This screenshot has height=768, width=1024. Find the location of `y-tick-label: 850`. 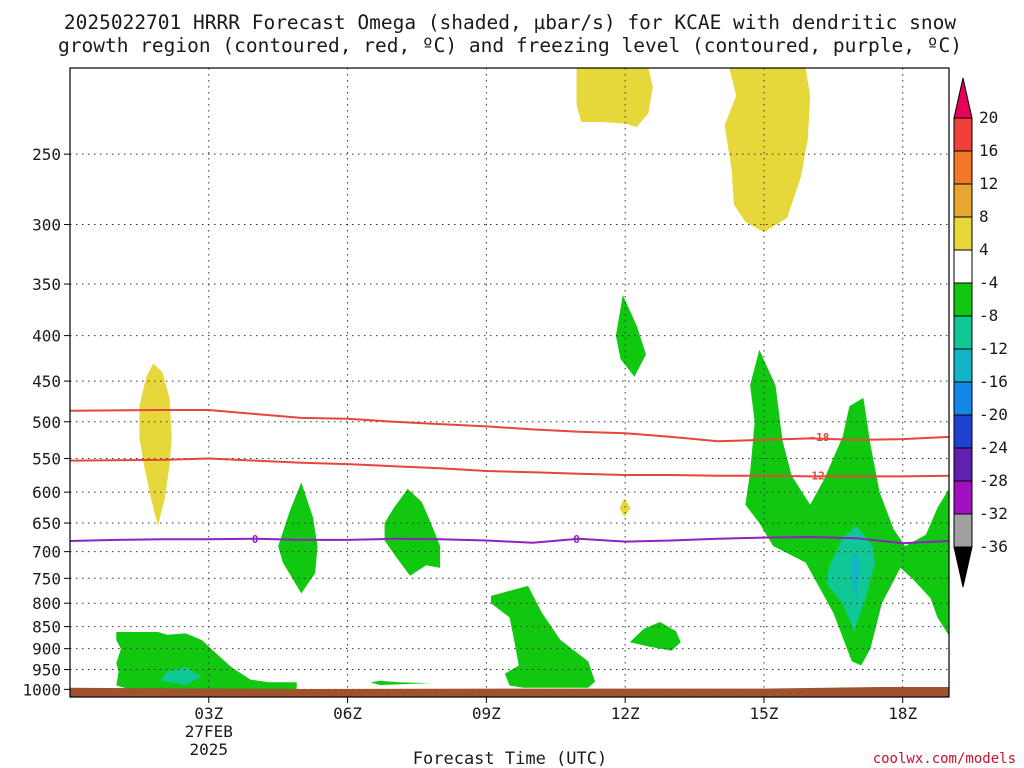

y-tick-label: 850 is located at coordinates (46, 627).